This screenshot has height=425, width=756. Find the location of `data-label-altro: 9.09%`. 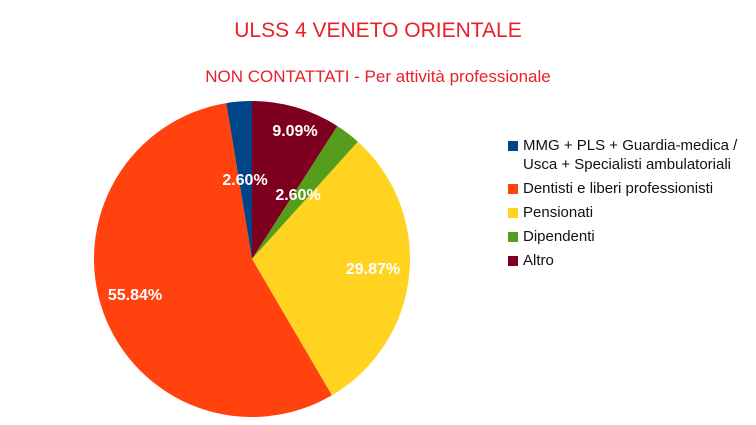

data-label-altro: 9.09% is located at coordinates (294, 131).